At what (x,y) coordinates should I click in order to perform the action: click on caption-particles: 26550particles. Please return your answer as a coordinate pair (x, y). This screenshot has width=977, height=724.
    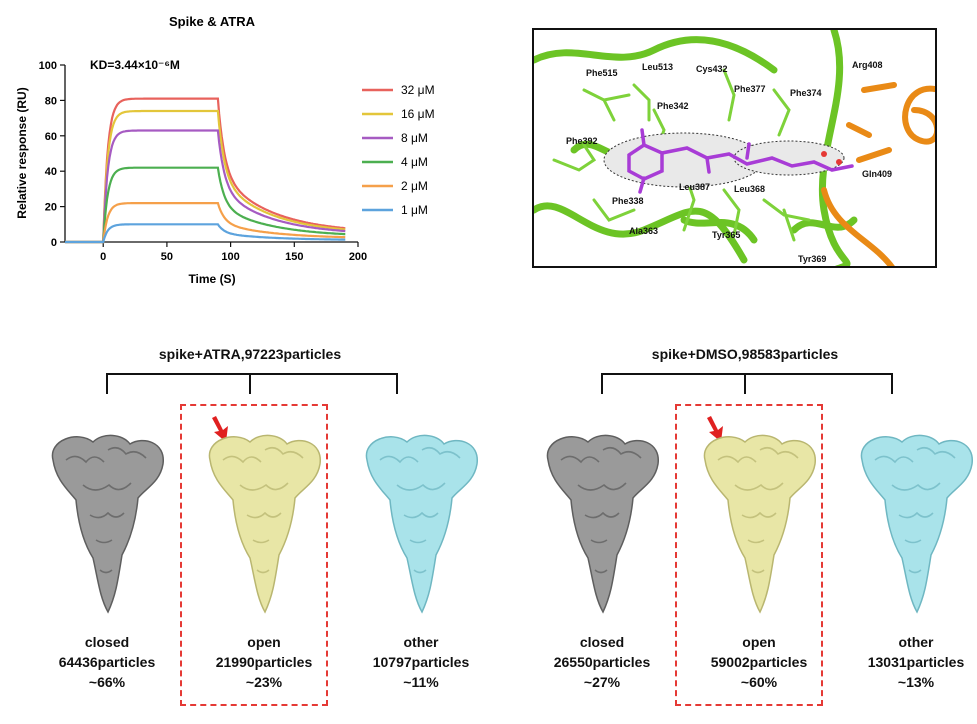
    Looking at the image, I should click on (602, 662).